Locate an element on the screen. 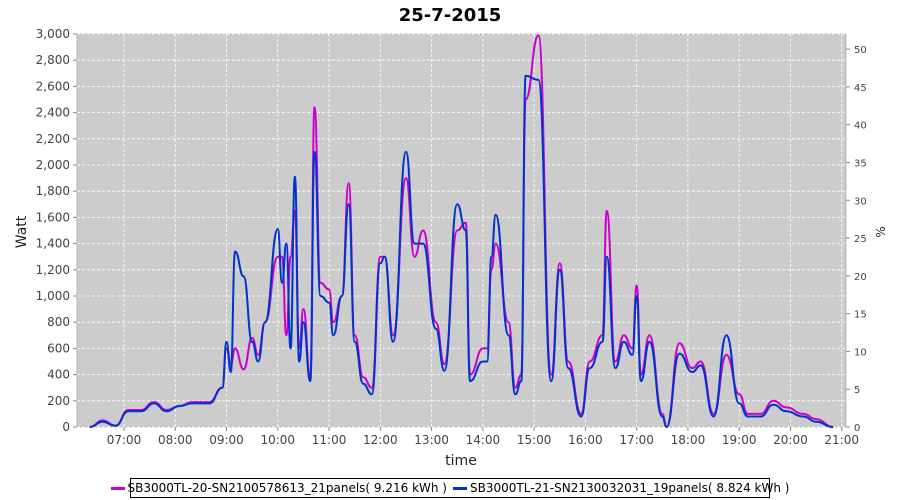 The width and height of the screenshot is (900, 500). y2-tick-label: 0 is located at coordinates (857, 428).